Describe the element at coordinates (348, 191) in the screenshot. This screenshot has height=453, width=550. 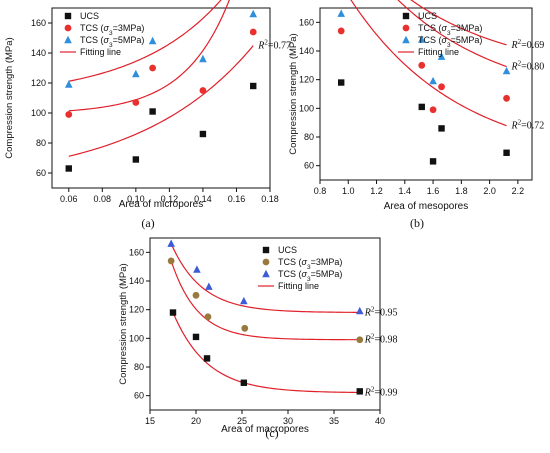
I see `x-tick-label: 1.0` at that location.